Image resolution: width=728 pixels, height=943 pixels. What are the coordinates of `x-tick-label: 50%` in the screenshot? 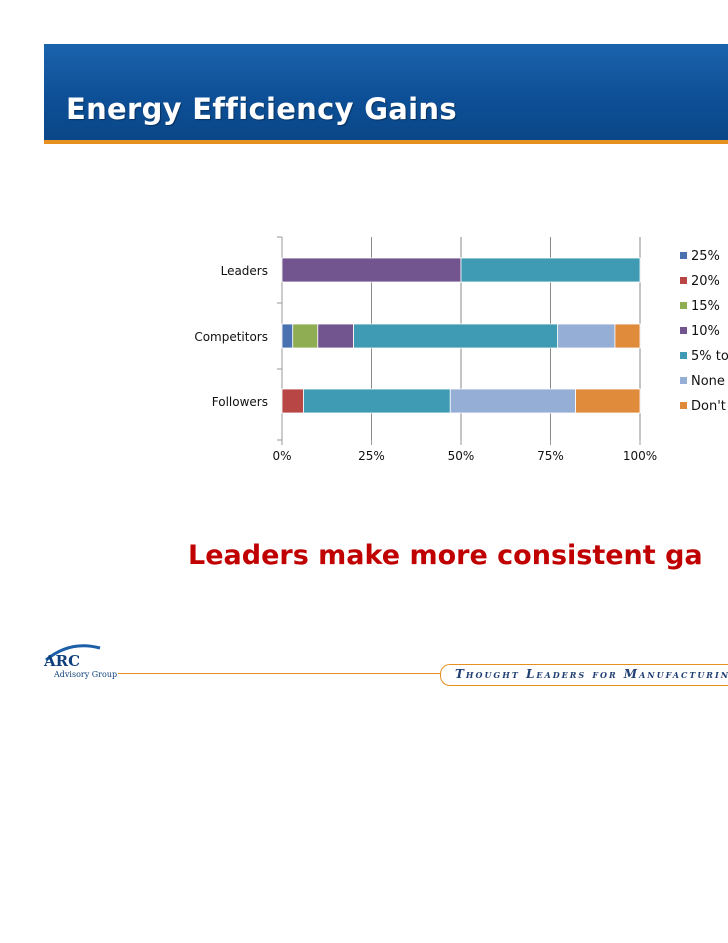 It's located at (461, 456).